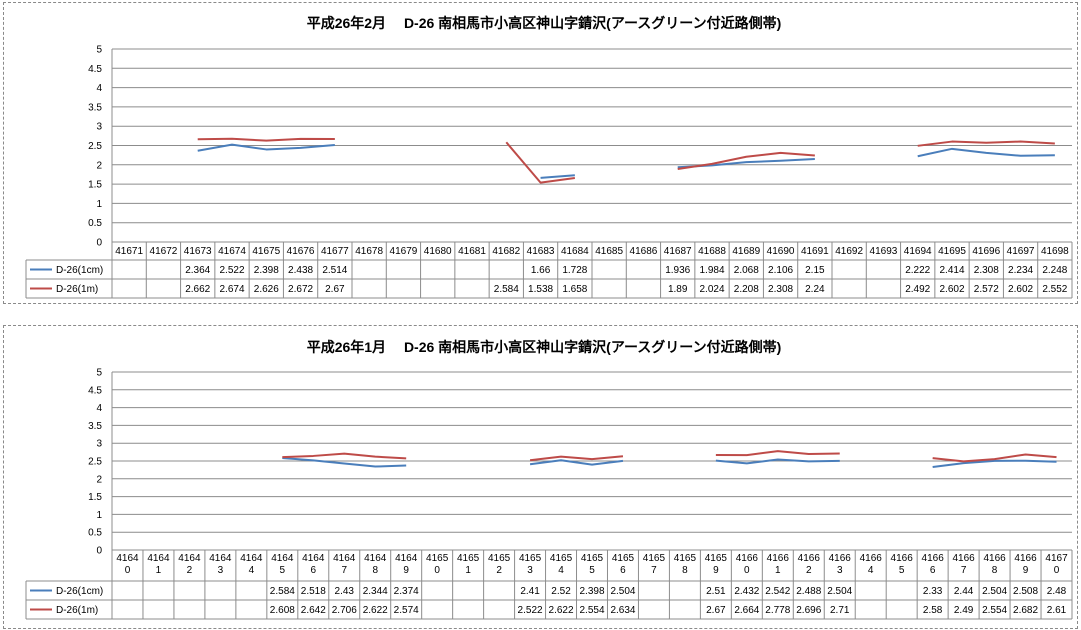 The height and width of the screenshot is (630, 1081). I want to click on y-tick-label: 3.5, so click(95, 107).